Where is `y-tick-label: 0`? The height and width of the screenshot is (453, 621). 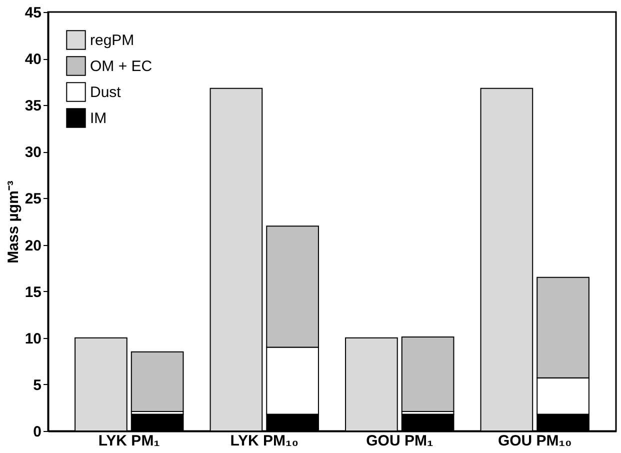
y-tick-label: 0 is located at coordinates (37, 432).